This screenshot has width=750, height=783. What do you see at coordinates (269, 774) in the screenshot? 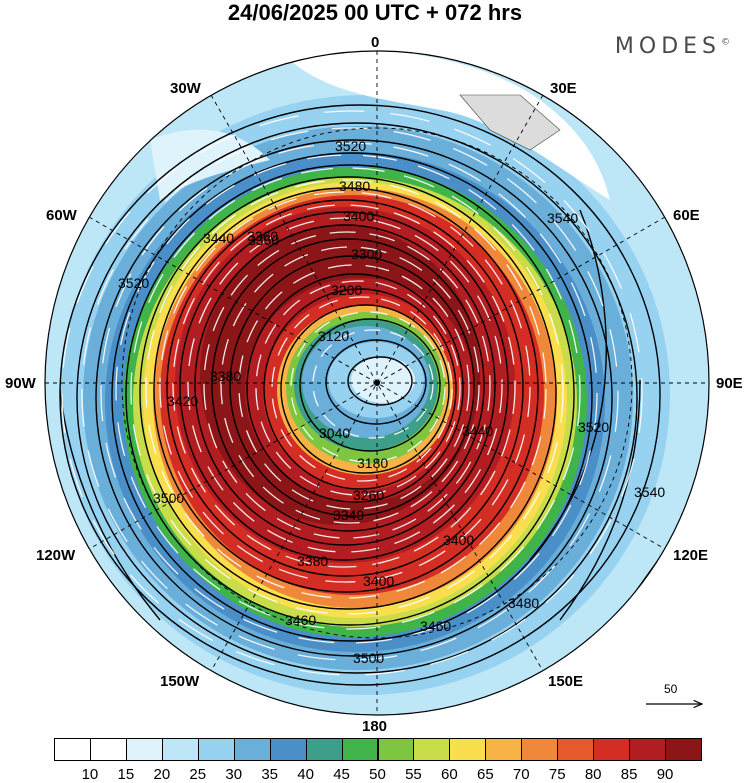
I see `colorbar-tick-label: 35` at bounding box center [269, 774].